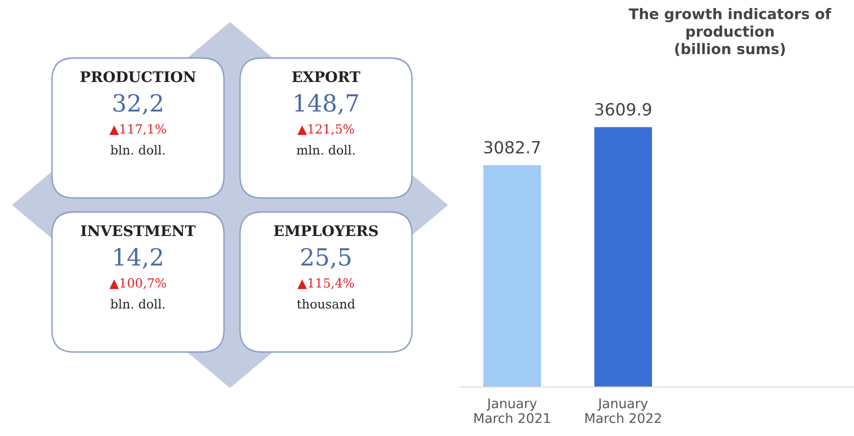 The image size is (854, 436). Describe the element at coordinates (512, 411) in the screenshot. I see `x-tick-label: January March 2021` at that location.